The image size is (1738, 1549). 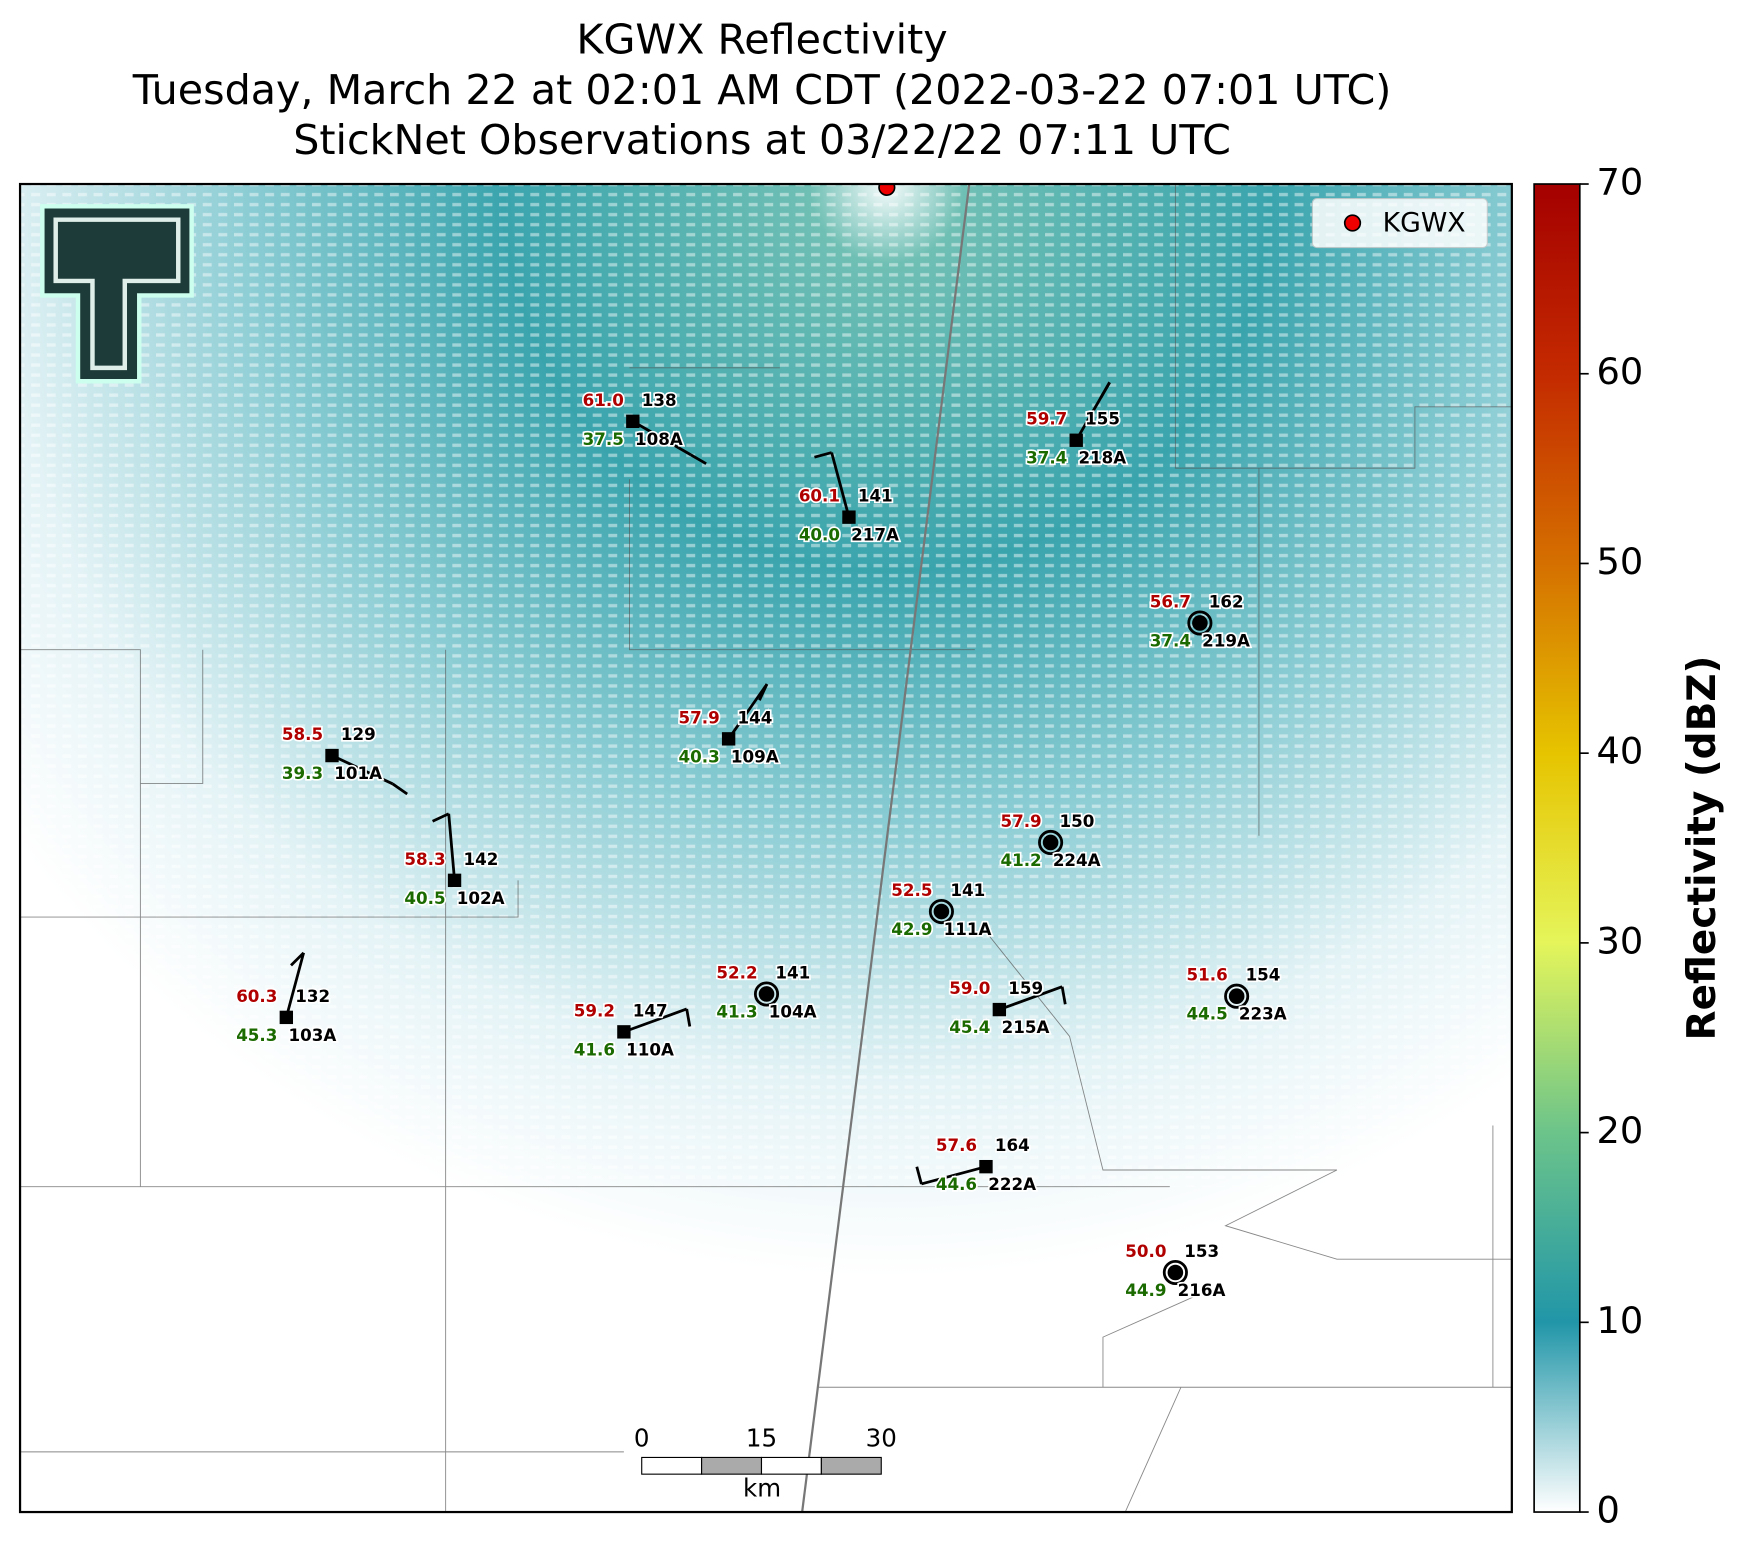 I want to click on station-value: 138, so click(x=659, y=400).